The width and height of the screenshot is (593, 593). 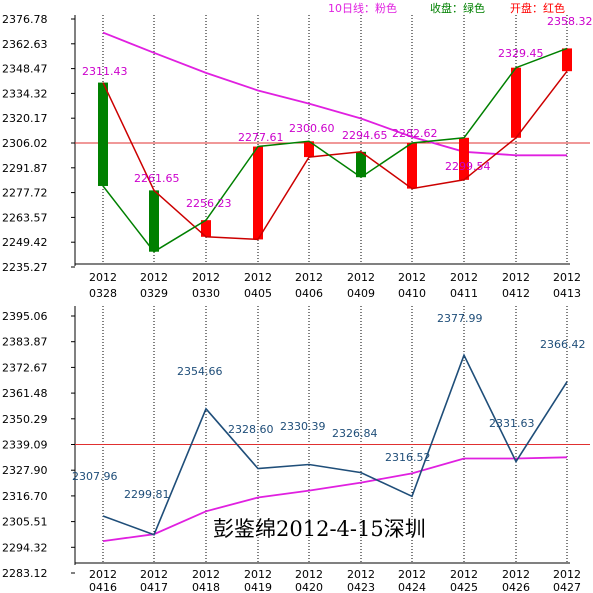 I want to click on point-label: 2307.96, so click(x=95, y=476).